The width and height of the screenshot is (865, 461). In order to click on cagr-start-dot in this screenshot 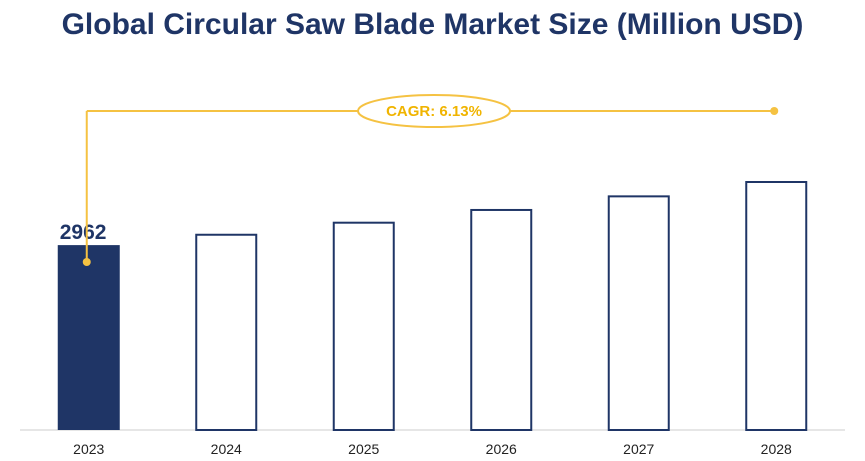, I will do `click(86, 262)`.